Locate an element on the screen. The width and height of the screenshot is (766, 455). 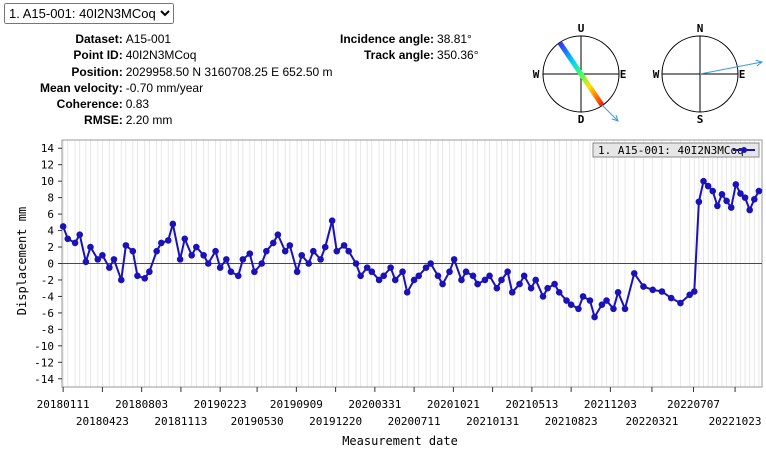
x-tick-label: 20220321 is located at coordinates (651, 421).